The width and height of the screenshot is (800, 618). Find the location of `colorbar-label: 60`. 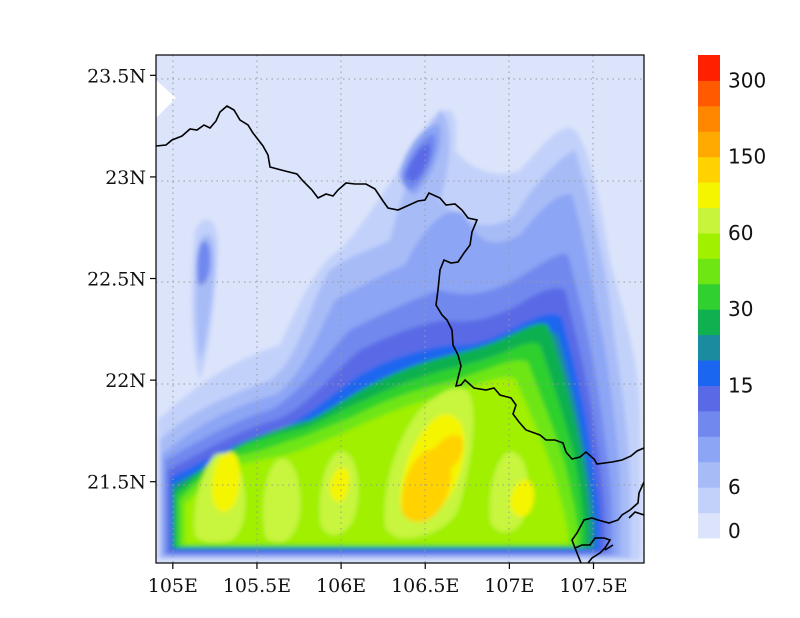

colorbar-label: 60 is located at coordinates (740, 233).